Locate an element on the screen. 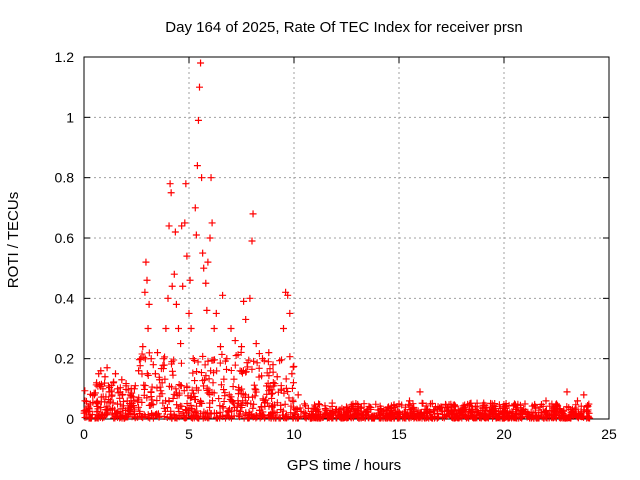 This screenshot has width=640, height=480. x-tick-label: 5 is located at coordinates (189, 434).